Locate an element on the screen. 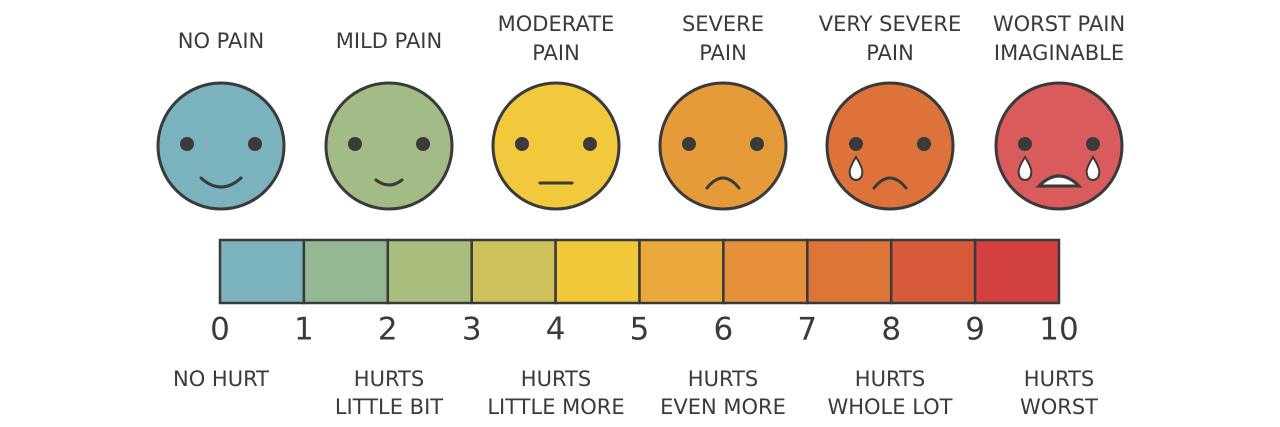 This screenshot has width=1280, height=427. scale-number: 9 is located at coordinates (975, 330).